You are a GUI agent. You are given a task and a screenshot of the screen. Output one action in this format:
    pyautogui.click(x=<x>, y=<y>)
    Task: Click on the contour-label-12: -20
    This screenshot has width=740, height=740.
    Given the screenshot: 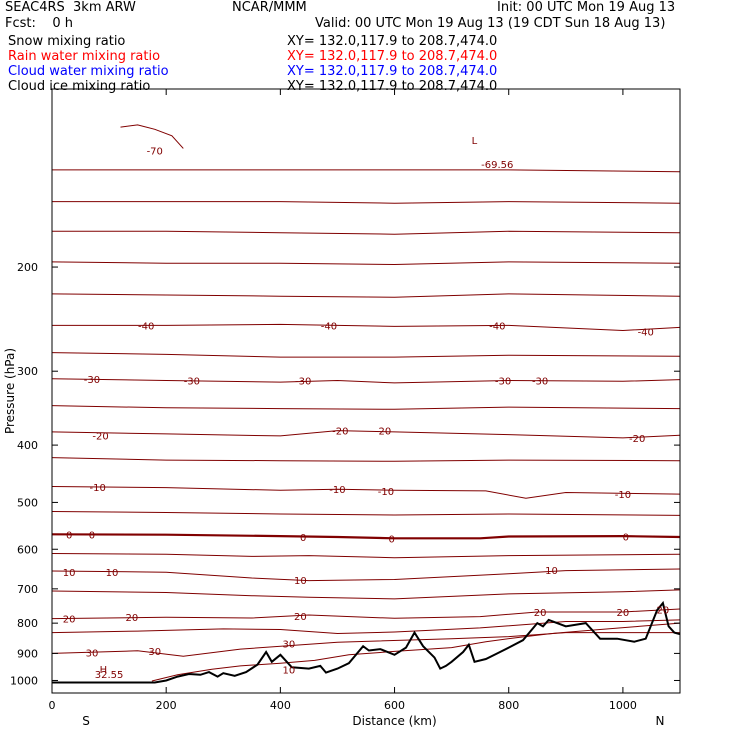 What is the action you would take?
    pyautogui.click(x=100, y=436)
    